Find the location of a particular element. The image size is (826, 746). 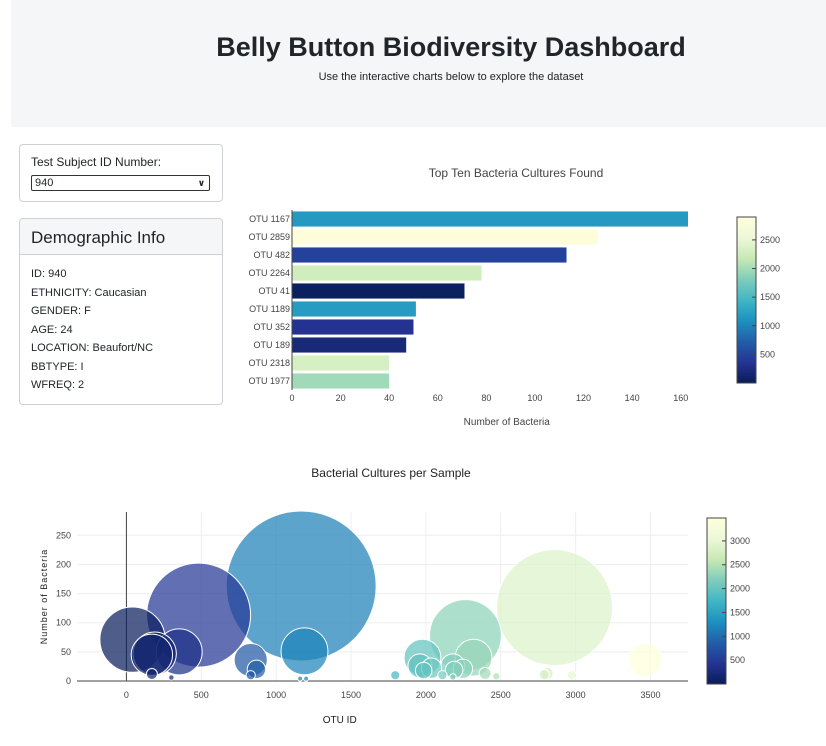

bar-category-label: OTU 1189 is located at coordinates (269, 309).